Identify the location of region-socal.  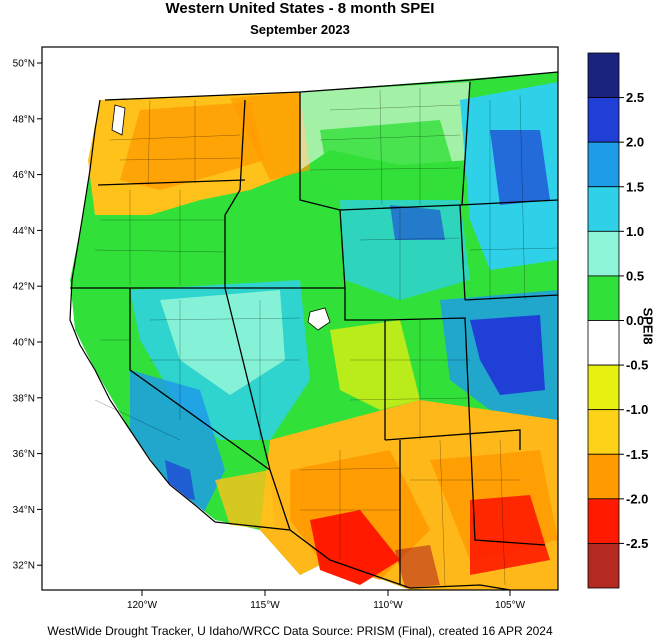
(245, 500).